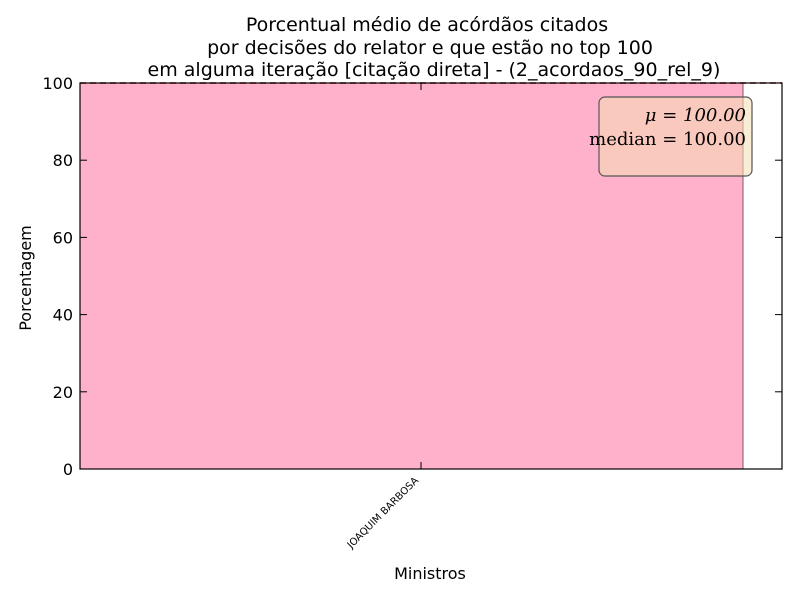  What do you see at coordinates (427, 25) in the screenshot?
I see `chart-title-line-1: Porcentual médio de acórdãos citados` at bounding box center [427, 25].